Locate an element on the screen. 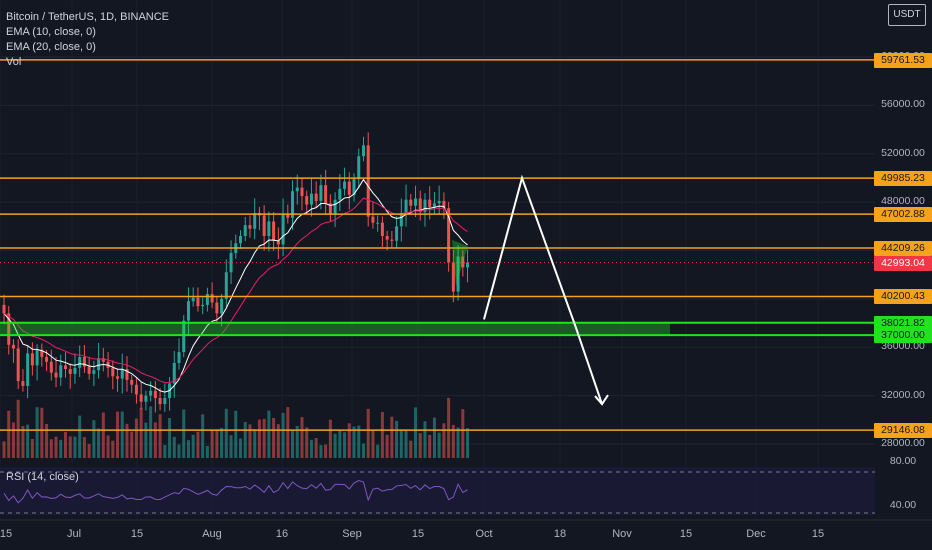 This screenshot has width=932, height=550. rsi-legend: RSI (14, close) is located at coordinates (42, 477).